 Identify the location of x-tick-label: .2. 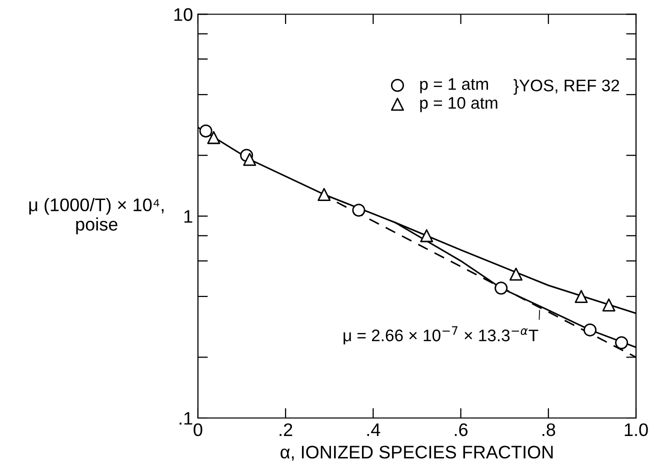
(286, 429).